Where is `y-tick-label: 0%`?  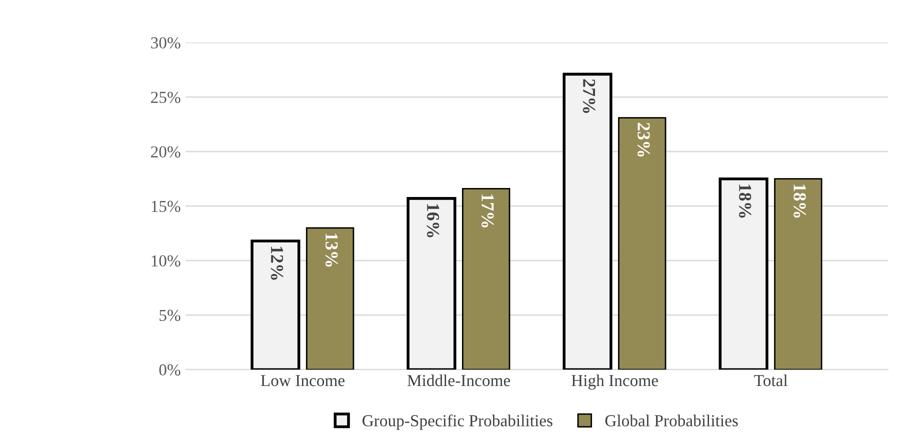
y-tick-label: 0% is located at coordinates (169, 370).